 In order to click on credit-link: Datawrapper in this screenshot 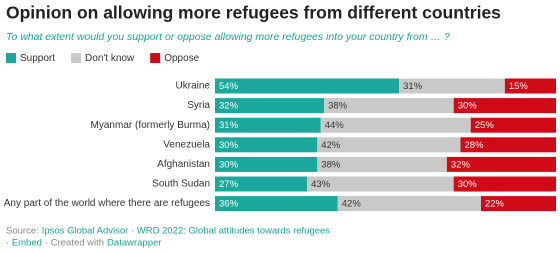, I will do `click(134, 243)`.